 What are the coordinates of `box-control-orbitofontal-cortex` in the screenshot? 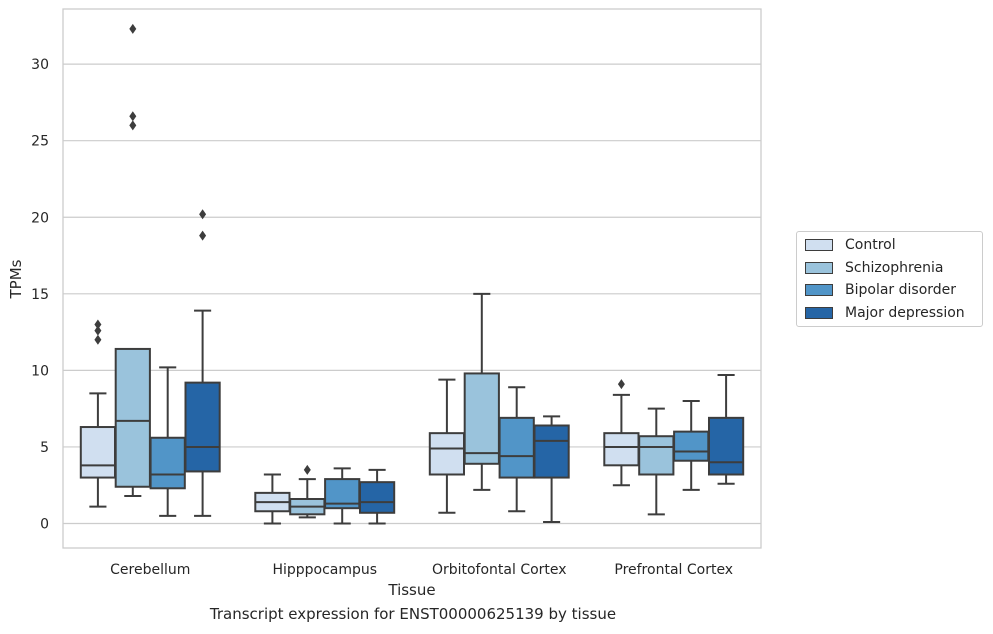 It's located at (447, 446).